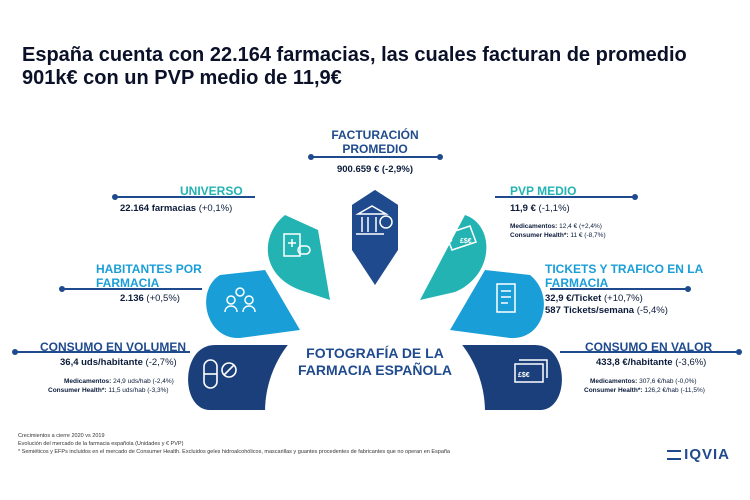  I want to click on valor-dot, so click(739, 352).